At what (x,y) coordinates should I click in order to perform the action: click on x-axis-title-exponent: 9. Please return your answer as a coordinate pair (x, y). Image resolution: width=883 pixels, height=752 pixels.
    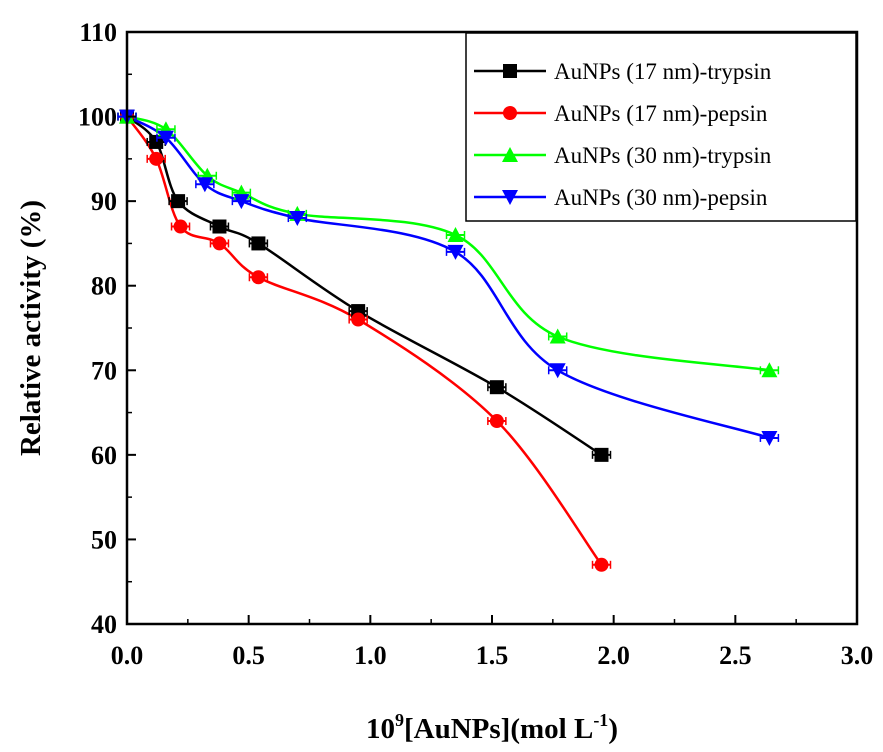
    Looking at the image, I should click on (399, 720).